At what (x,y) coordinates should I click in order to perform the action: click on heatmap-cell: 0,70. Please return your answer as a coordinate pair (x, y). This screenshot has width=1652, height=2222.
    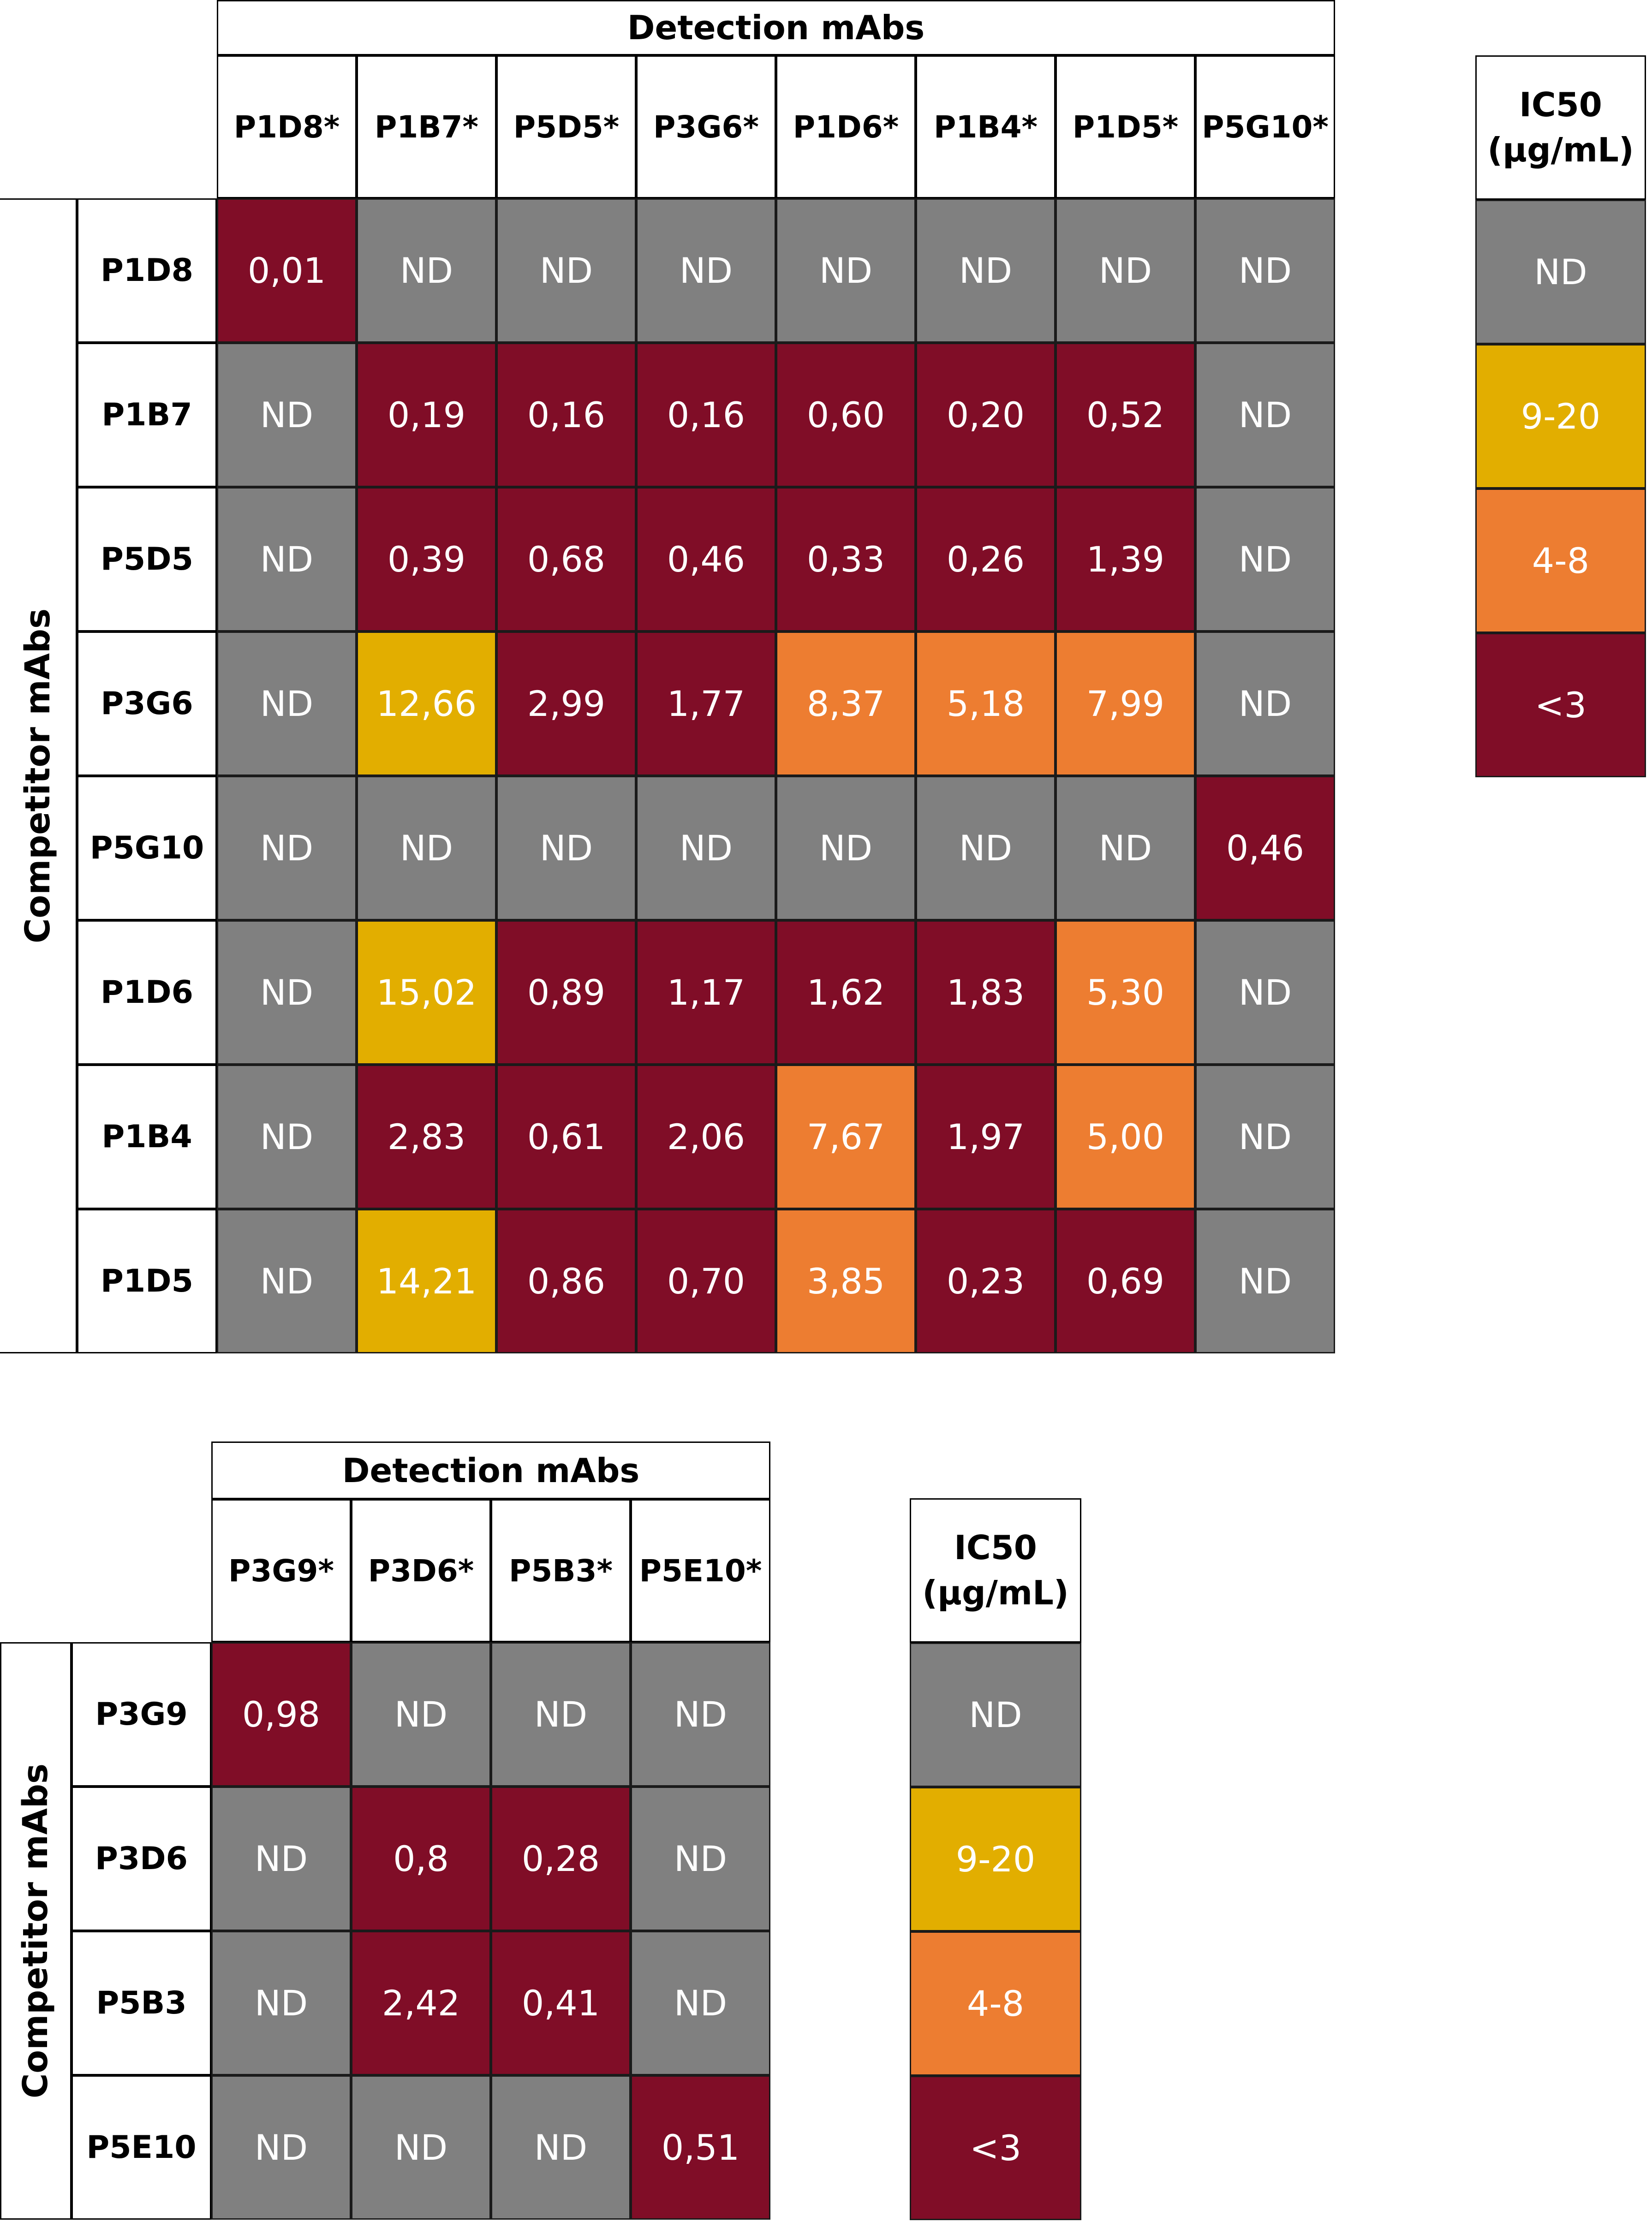
    Looking at the image, I should click on (706, 1281).